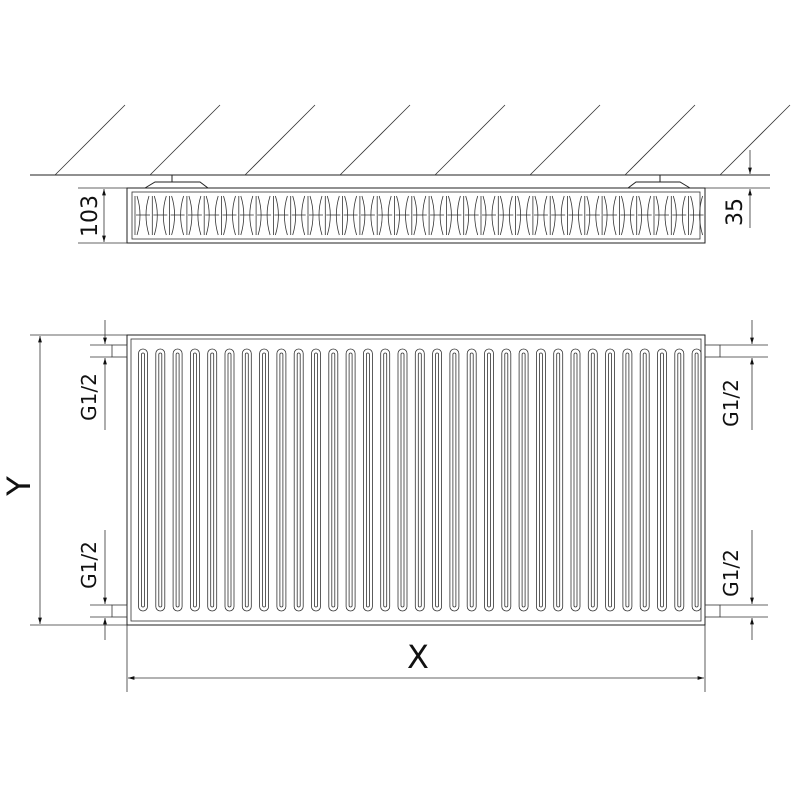 This screenshot has width=800, height=800. I want to click on pipe-left-bottom, so click(119, 611).